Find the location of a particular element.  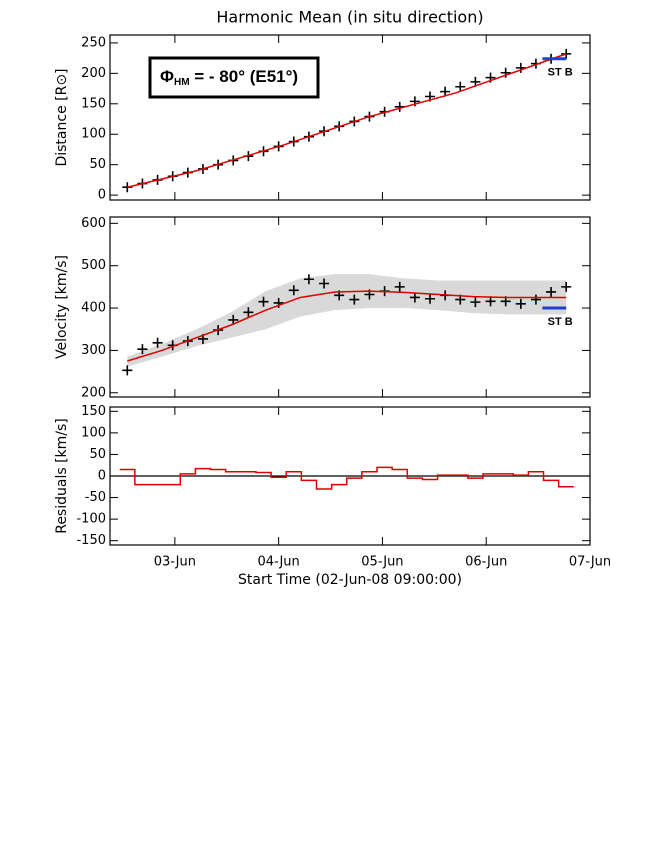

annotation: ΦHM = - 80° (E51°) is located at coordinates (229, 77).